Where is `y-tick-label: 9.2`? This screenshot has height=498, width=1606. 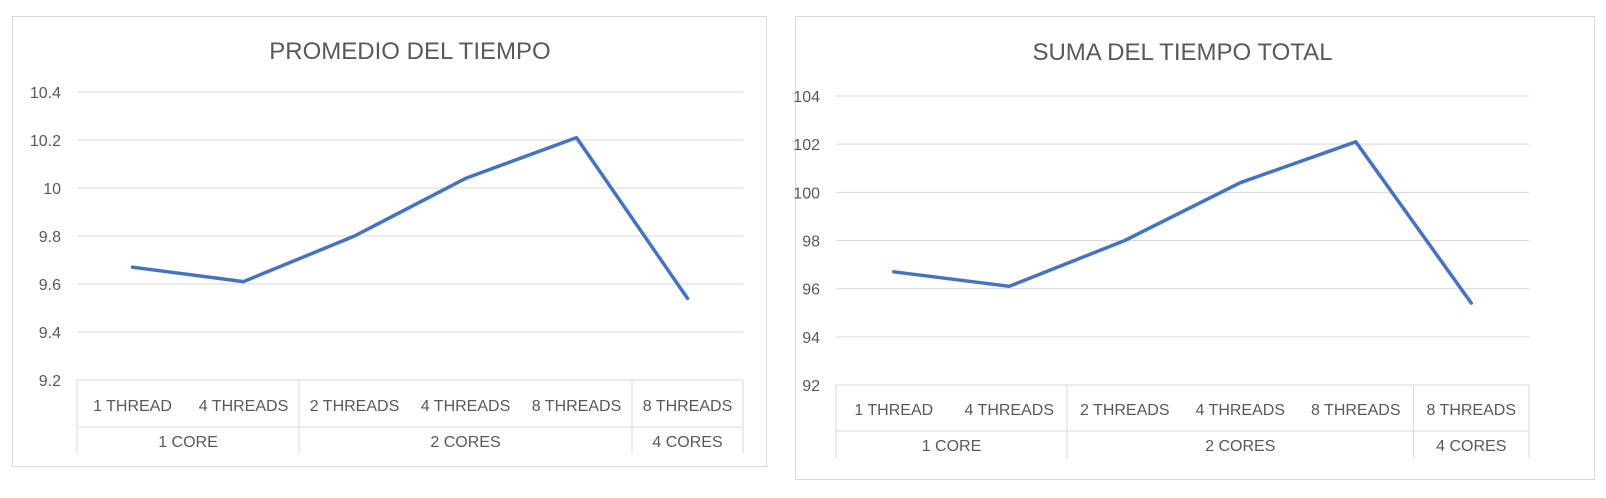
y-tick-label: 9.2 is located at coordinates (50, 381).